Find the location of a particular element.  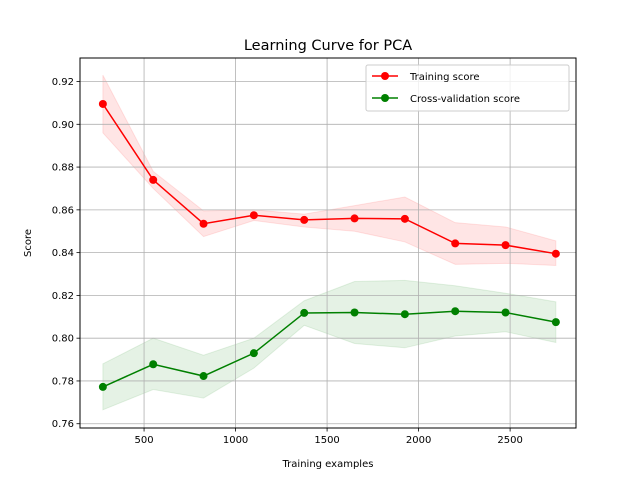

x-tick-label: 500 is located at coordinates (144, 440).